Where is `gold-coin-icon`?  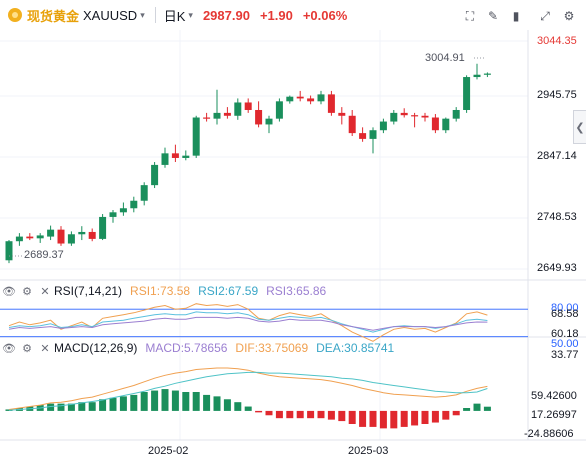
gold-coin-icon is located at coordinates (15, 15).